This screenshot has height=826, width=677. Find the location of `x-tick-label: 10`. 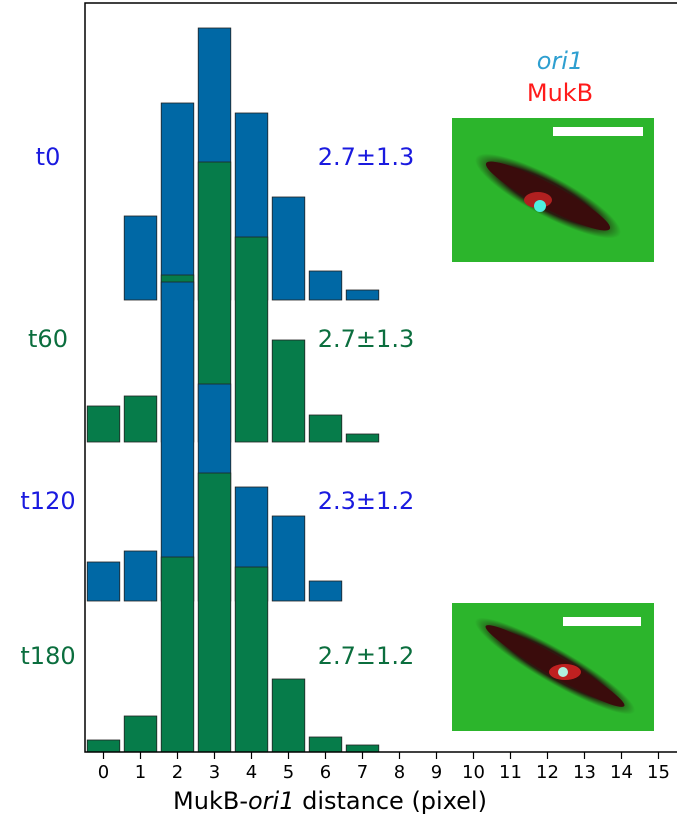

x-tick-label: 10 is located at coordinates (473, 772).